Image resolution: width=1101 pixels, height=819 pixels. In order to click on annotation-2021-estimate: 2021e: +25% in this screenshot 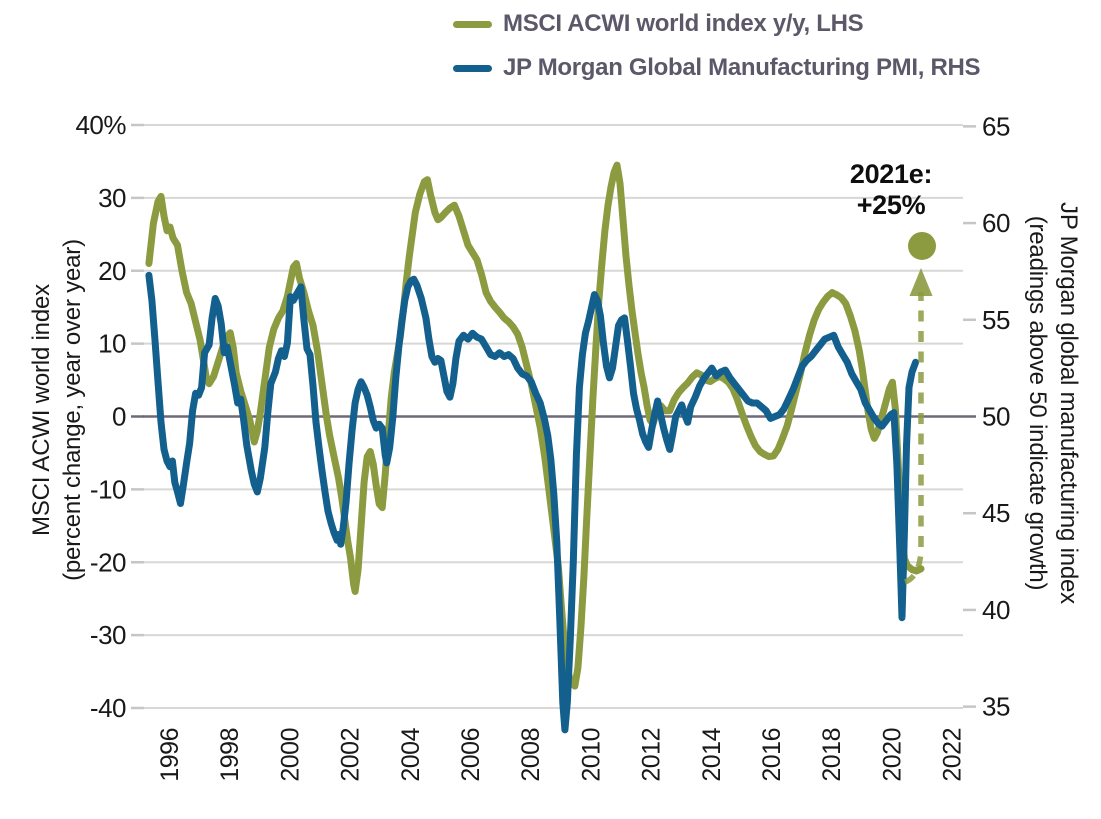, I will do `click(891, 190)`.